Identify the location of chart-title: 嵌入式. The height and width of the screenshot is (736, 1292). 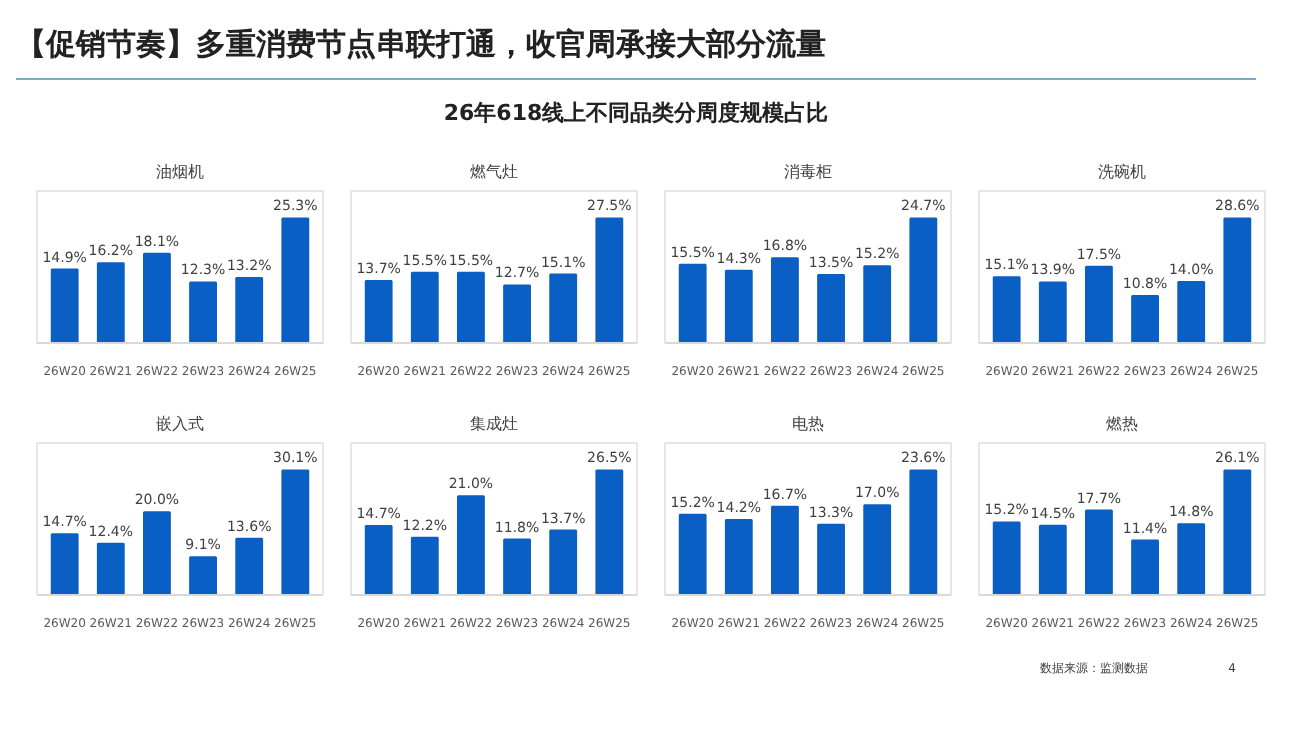
(180, 424).